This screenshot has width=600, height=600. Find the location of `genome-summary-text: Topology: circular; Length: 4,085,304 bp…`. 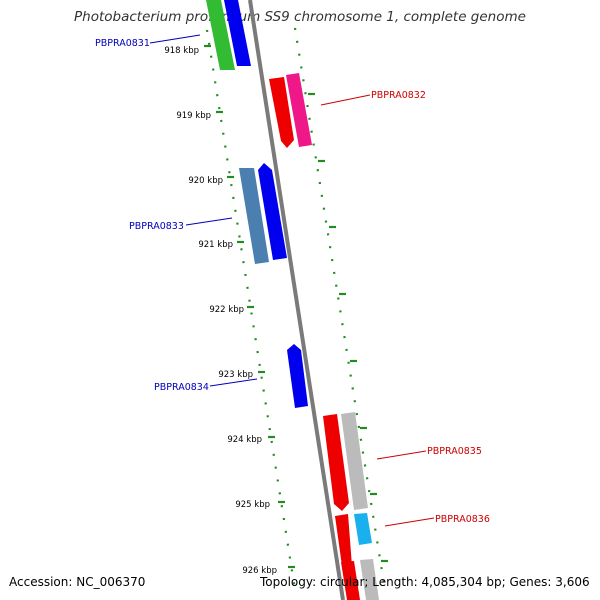

genome-summary-text: Topology: circular; Length: 4,085,304 bp… is located at coordinates (425, 582).